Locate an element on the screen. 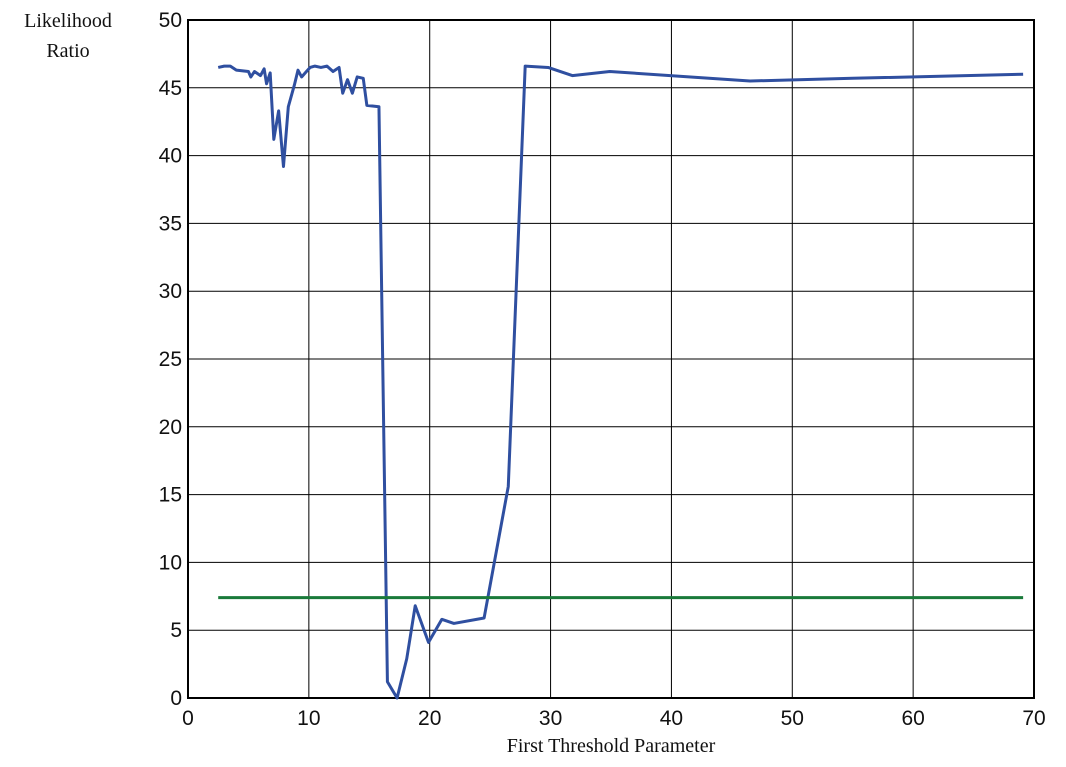 This screenshot has height=767, width=1066. y-tick-label: 35 is located at coordinates (170, 223).